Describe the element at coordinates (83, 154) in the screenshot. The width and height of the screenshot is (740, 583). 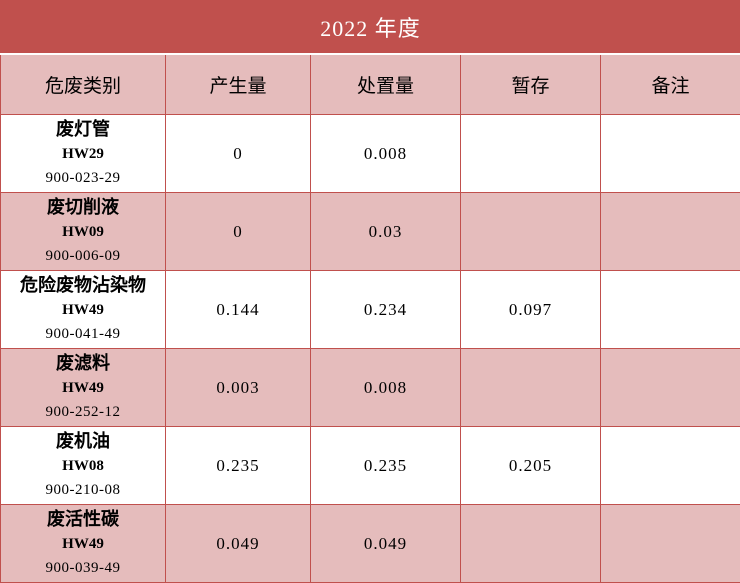
I see `waste-code: HW29` at that location.